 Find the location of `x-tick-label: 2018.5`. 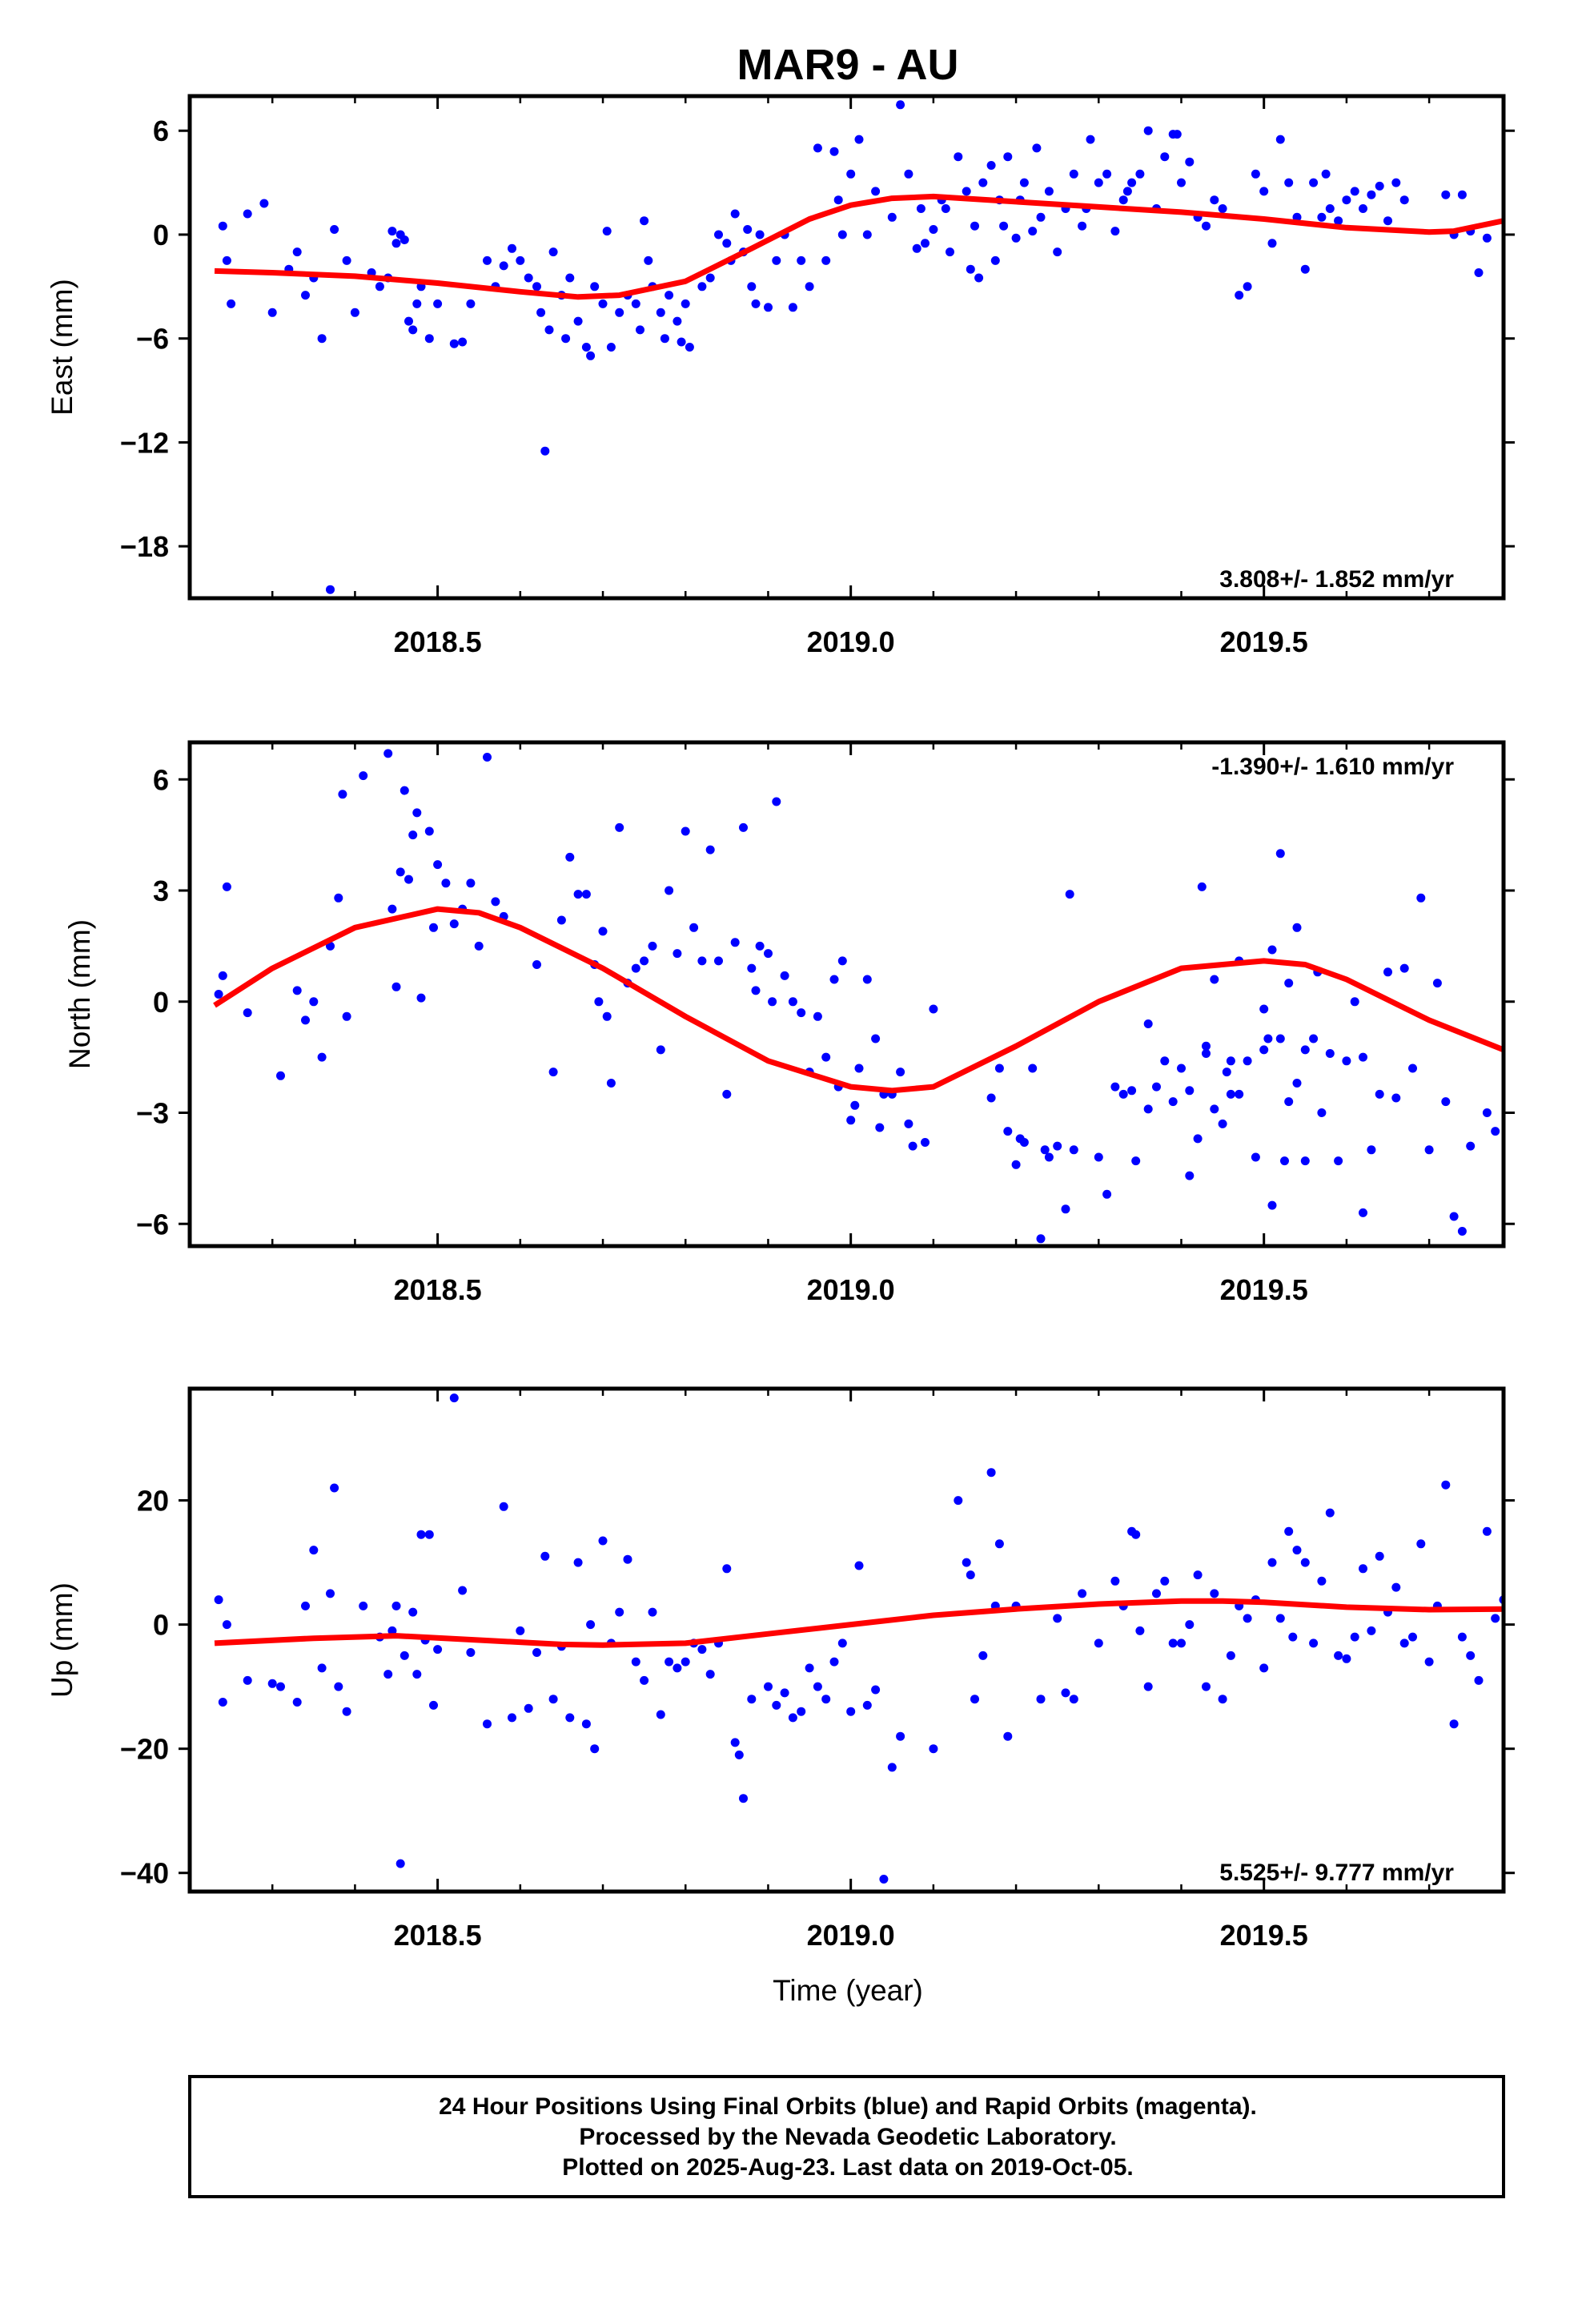

x-tick-label: 2018.5 is located at coordinates (438, 1289).